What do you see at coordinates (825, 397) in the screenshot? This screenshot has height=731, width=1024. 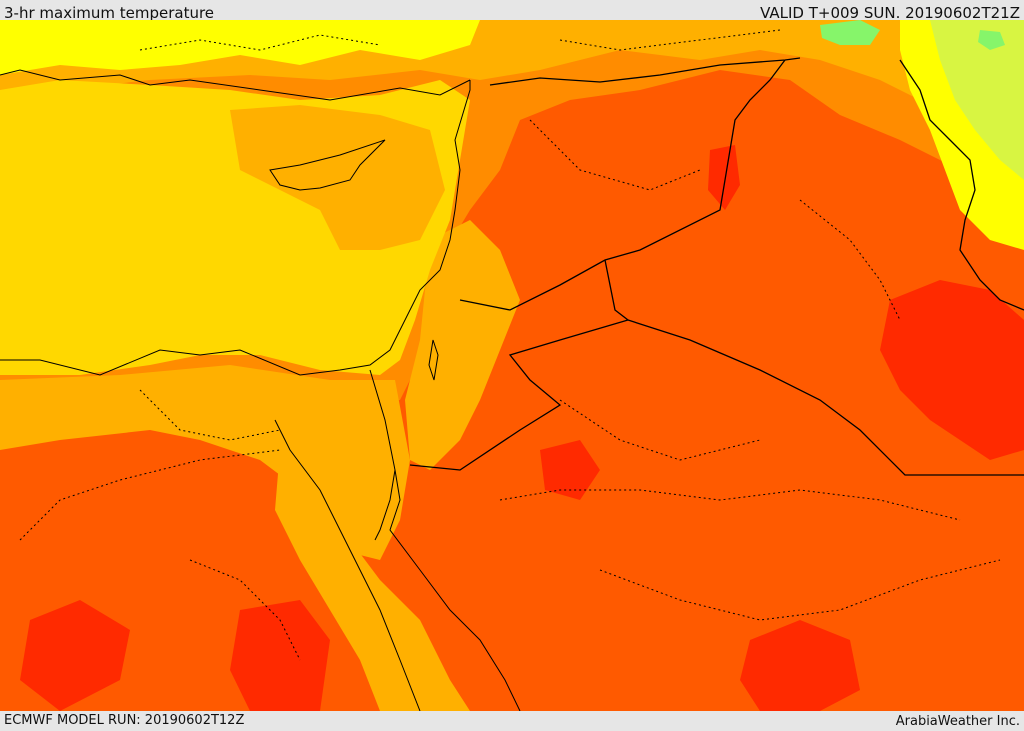 I see `border-iraq-saudi` at bounding box center [825, 397].